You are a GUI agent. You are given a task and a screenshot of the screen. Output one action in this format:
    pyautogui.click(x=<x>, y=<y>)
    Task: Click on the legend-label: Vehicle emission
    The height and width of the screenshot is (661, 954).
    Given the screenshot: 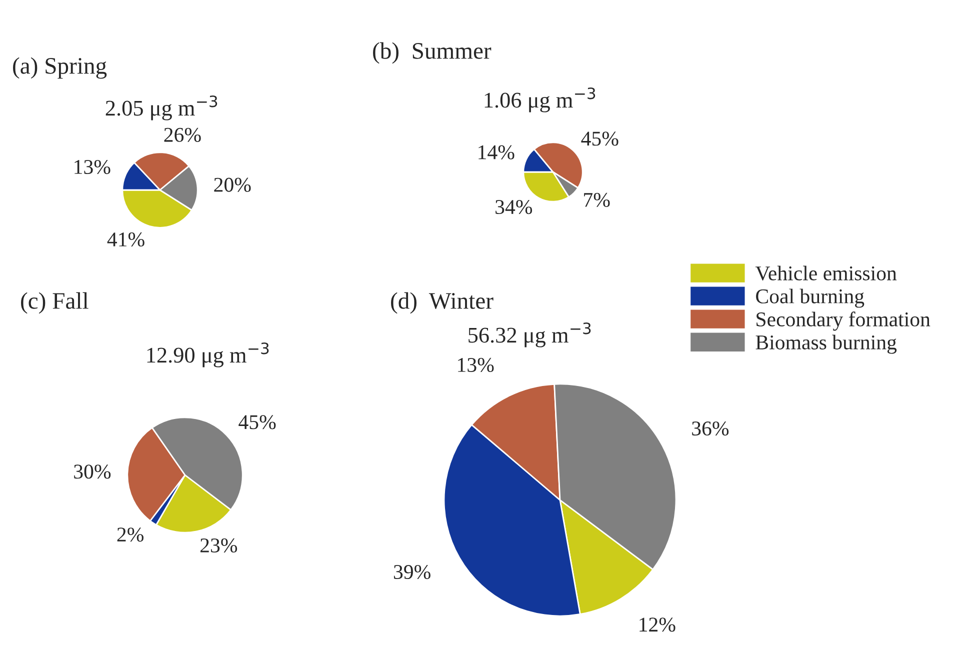 What is the action you would take?
    pyautogui.click(x=826, y=273)
    